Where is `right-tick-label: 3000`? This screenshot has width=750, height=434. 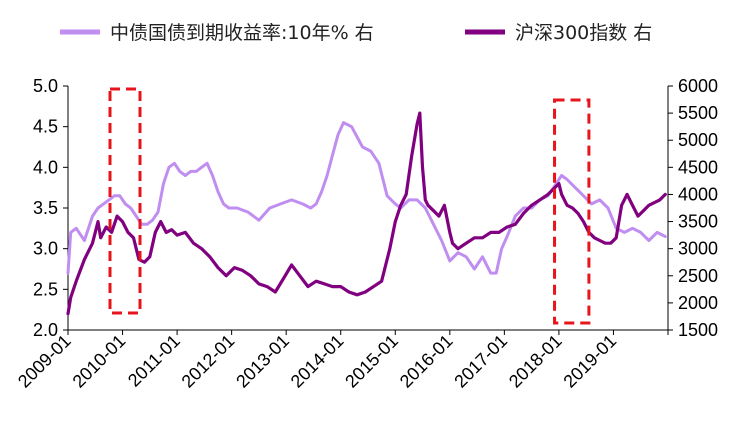
right-tick-label: 3000 is located at coordinates (698, 249).